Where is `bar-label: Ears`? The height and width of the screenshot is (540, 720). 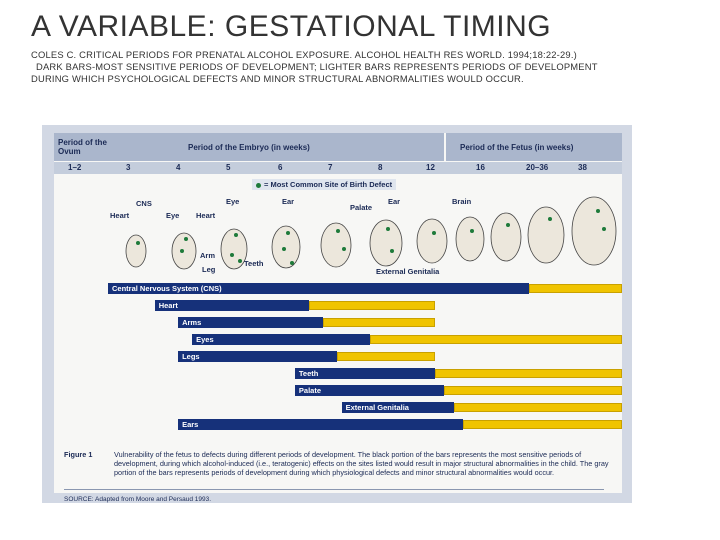 bar-label: Ears is located at coordinates (190, 424).